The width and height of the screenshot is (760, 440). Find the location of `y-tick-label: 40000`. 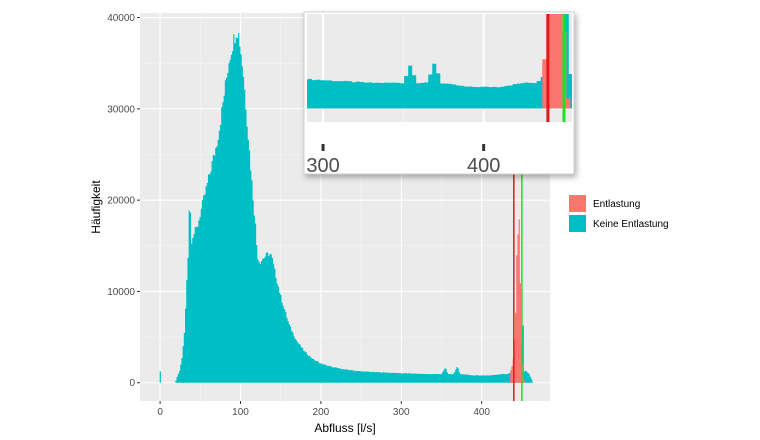

y-tick-label: 40000 is located at coordinates (121, 18).